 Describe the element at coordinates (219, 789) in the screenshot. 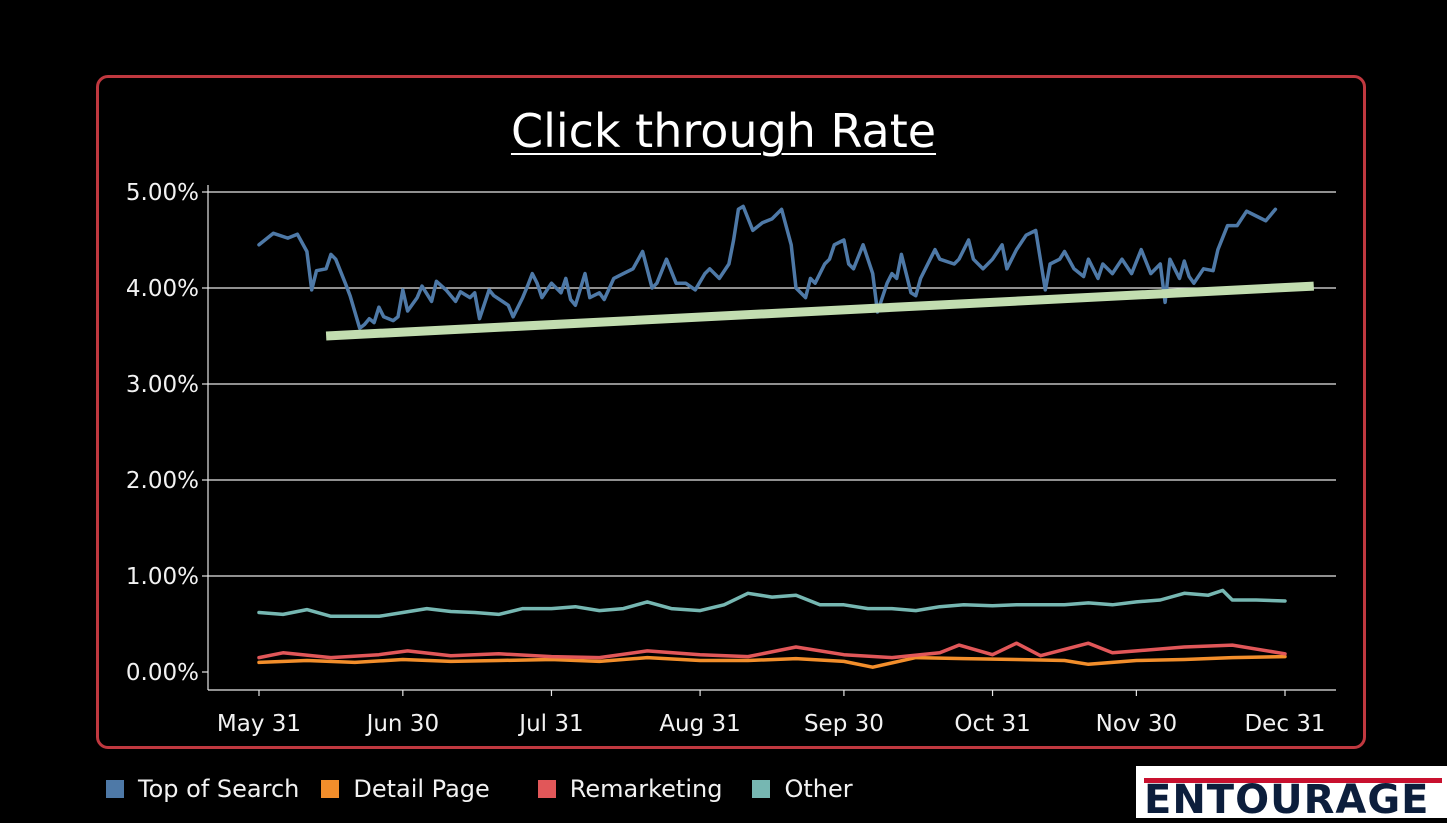

I see `legend-label: Top of Search` at that location.